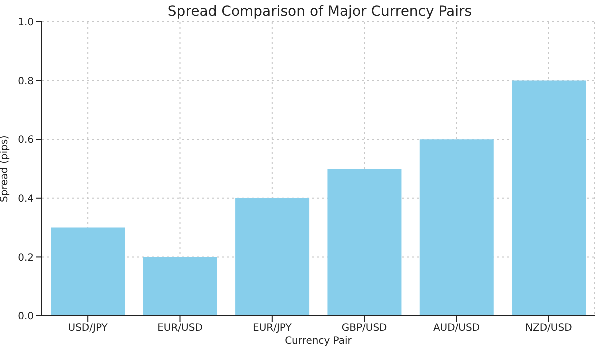 This screenshot has width=600, height=358. Describe the element at coordinates (26, 140) in the screenshot. I see `y-tick-label: 0.6` at that location.